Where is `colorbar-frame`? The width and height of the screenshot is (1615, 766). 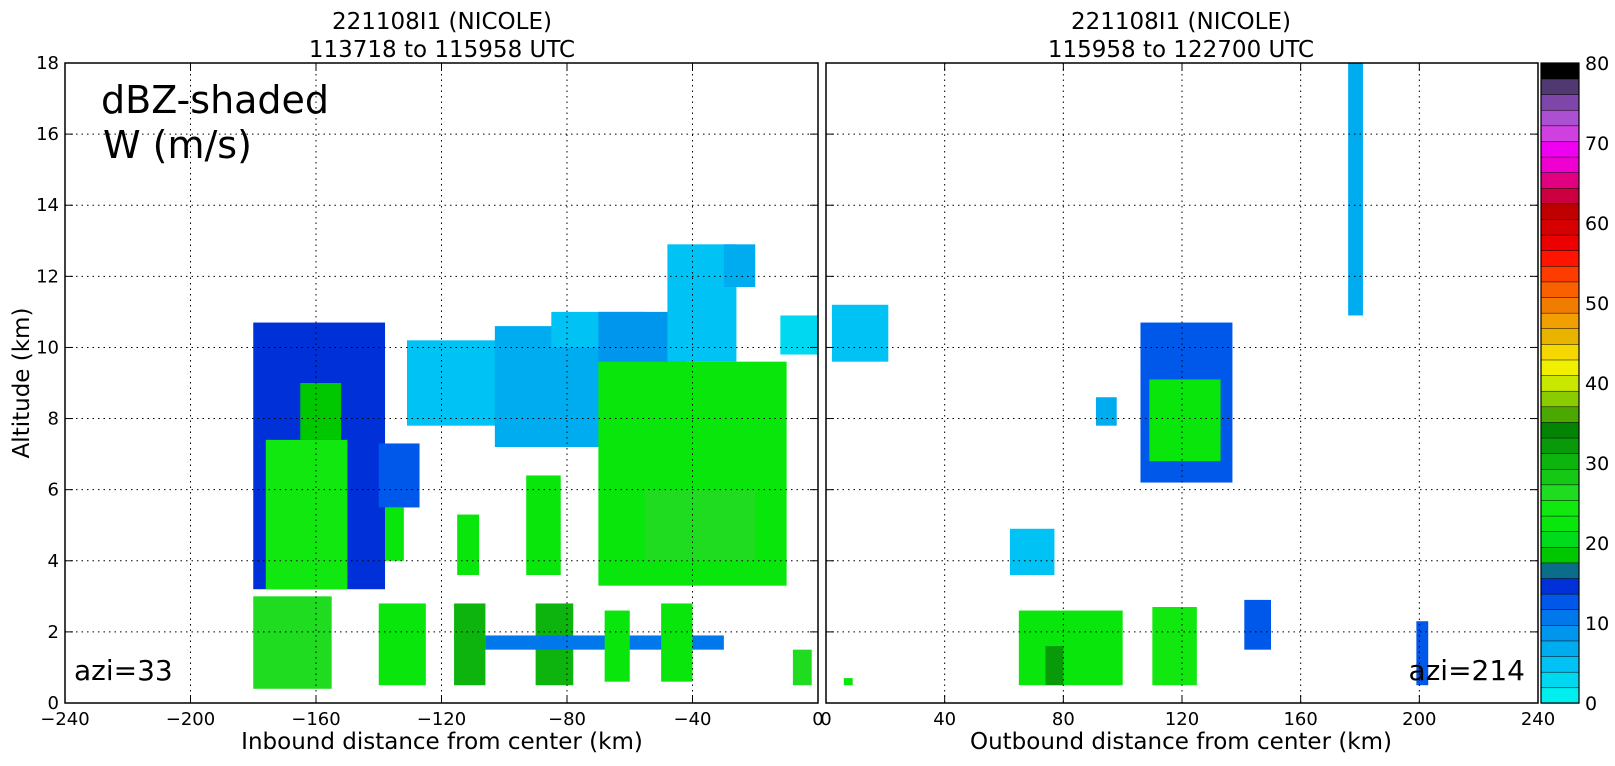
colorbar-frame is located at coordinates (1560, 383).